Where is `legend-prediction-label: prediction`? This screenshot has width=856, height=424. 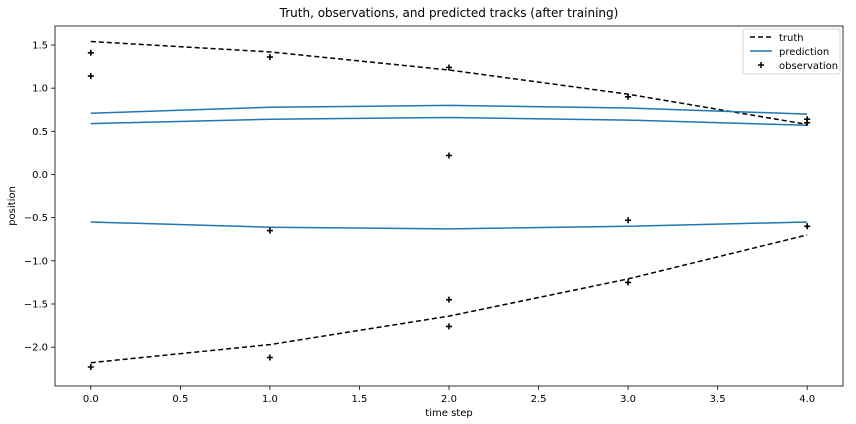 legend-prediction-label: prediction is located at coordinates (804, 52).